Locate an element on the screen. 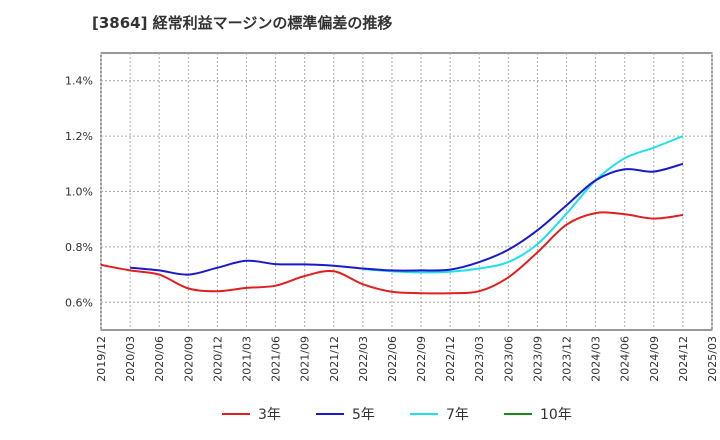 The height and width of the screenshot is (440, 720). x-tick-label: 2024/03 is located at coordinates (596, 359).